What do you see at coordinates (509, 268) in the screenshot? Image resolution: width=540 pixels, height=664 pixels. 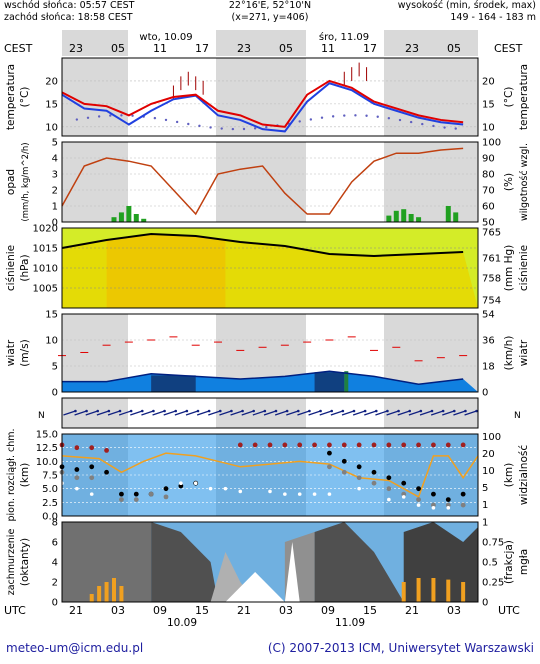 I see `axis-label: (mm Hg)` at bounding box center [509, 268].